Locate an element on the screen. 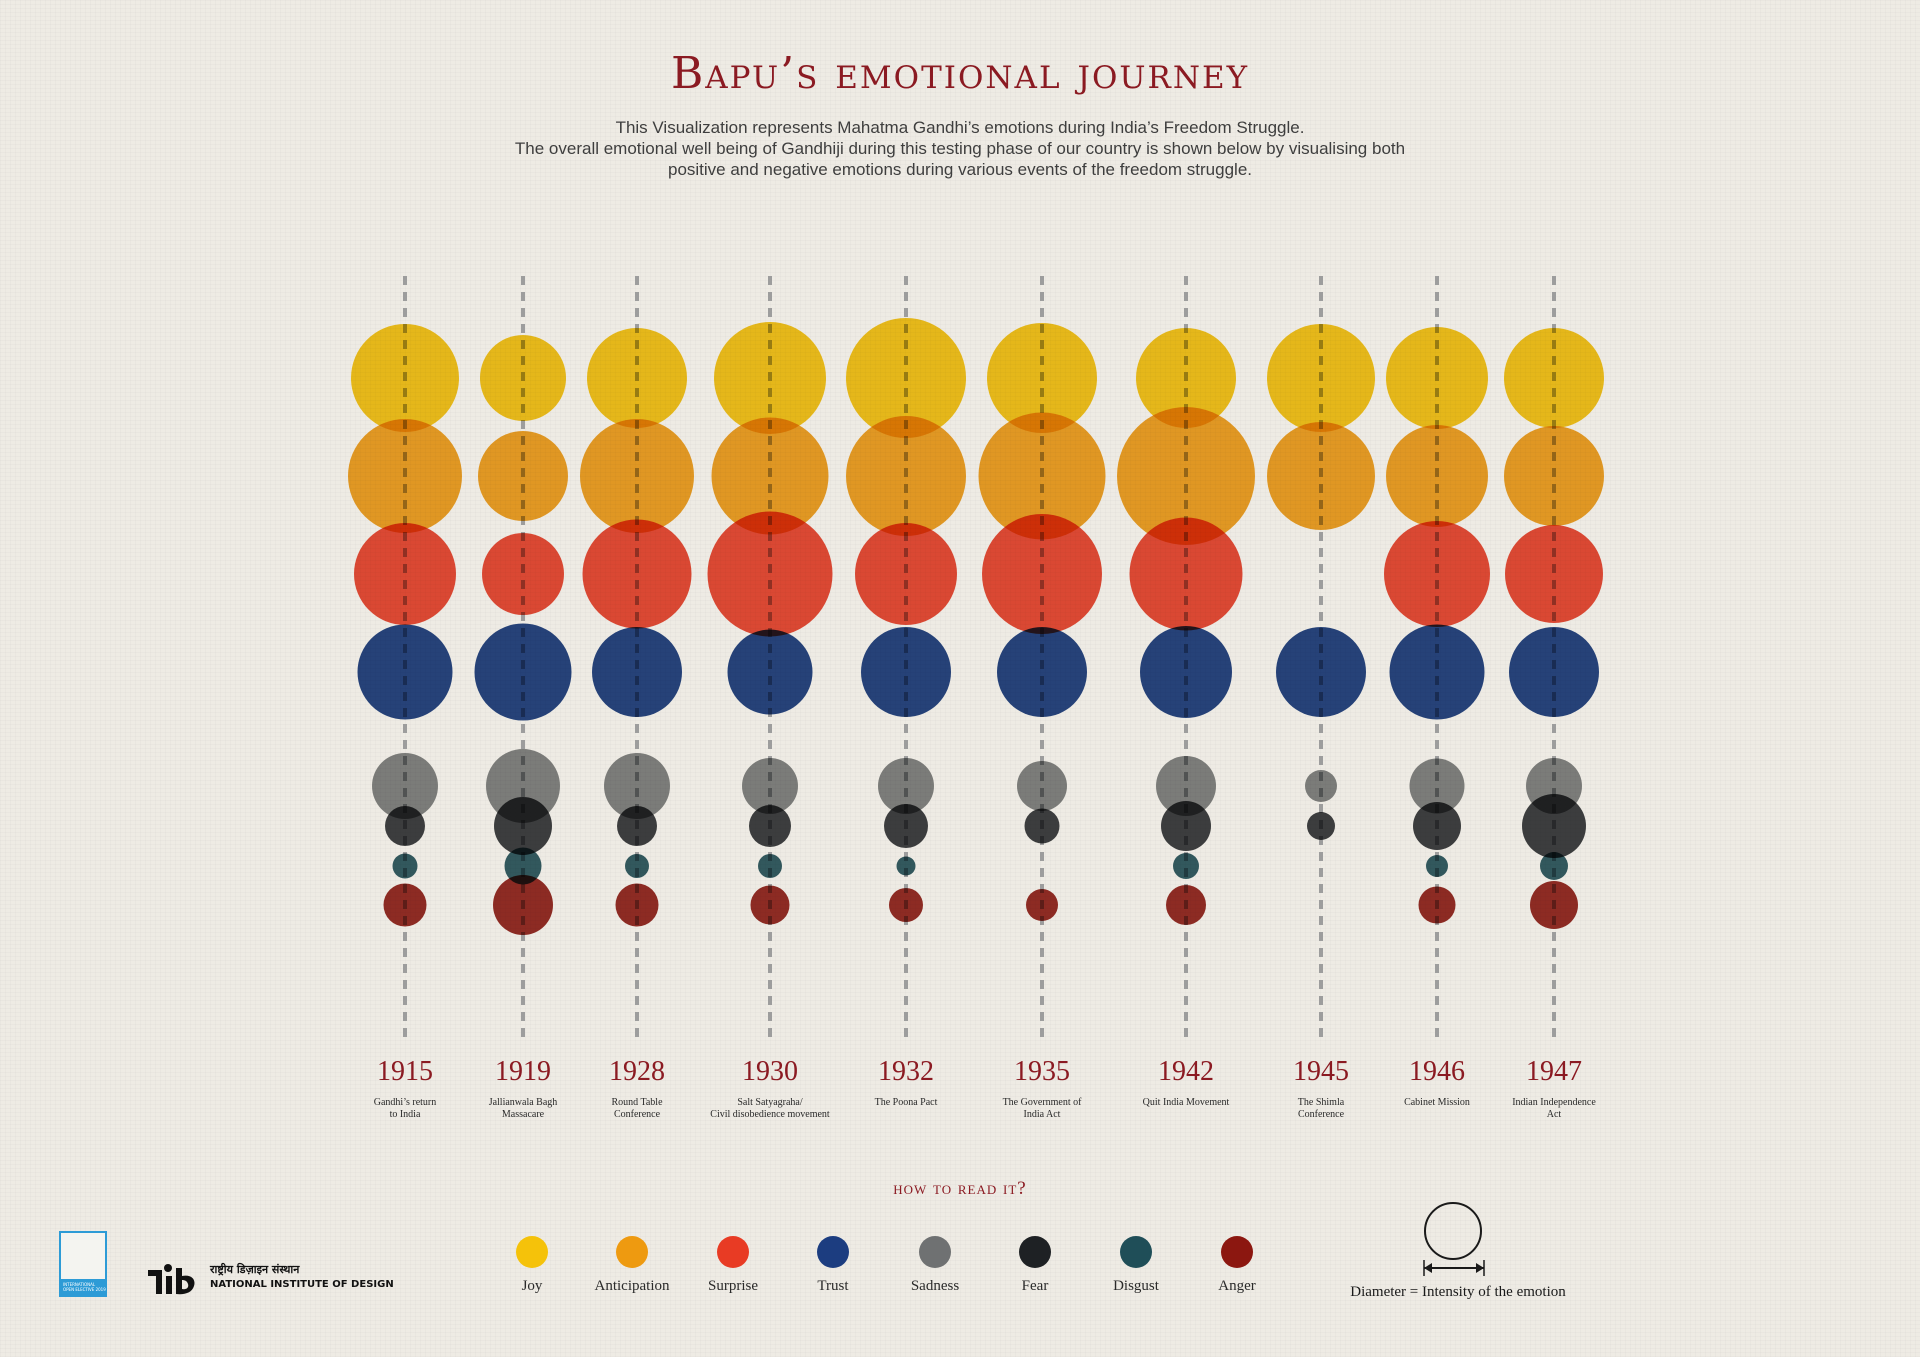 The width and height of the screenshot is (1920, 1357). open-elective-badge: INTERNATIONAL OPEN ELECTIVE 2019 is located at coordinates (83, 1264).